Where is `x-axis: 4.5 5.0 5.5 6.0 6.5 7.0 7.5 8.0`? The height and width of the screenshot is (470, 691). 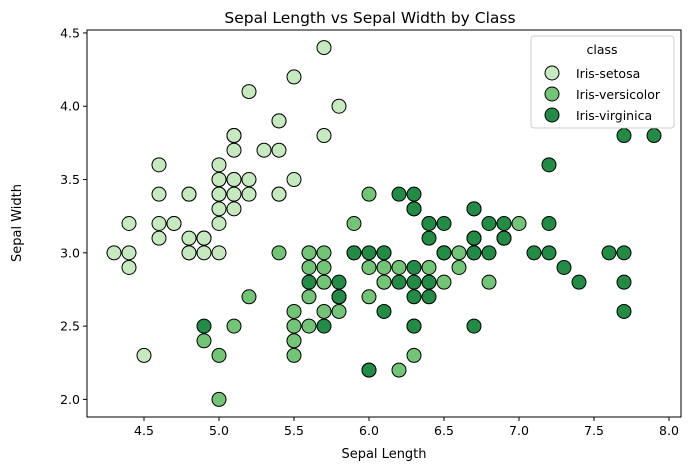 x-axis: 4.5 5.0 5.5 6.0 6.5 7.0 7.5 8.0 is located at coordinates (406, 427).